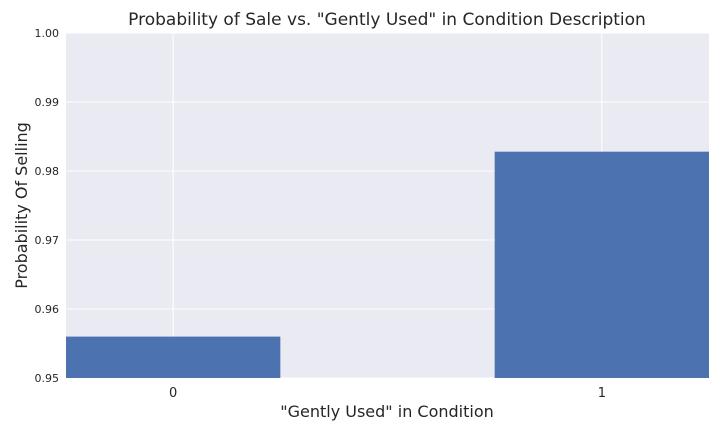  What do you see at coordinates (47, 102) in the screenshot?
I see `y-tick-label: 0.99` at bounding box center [47, 102].